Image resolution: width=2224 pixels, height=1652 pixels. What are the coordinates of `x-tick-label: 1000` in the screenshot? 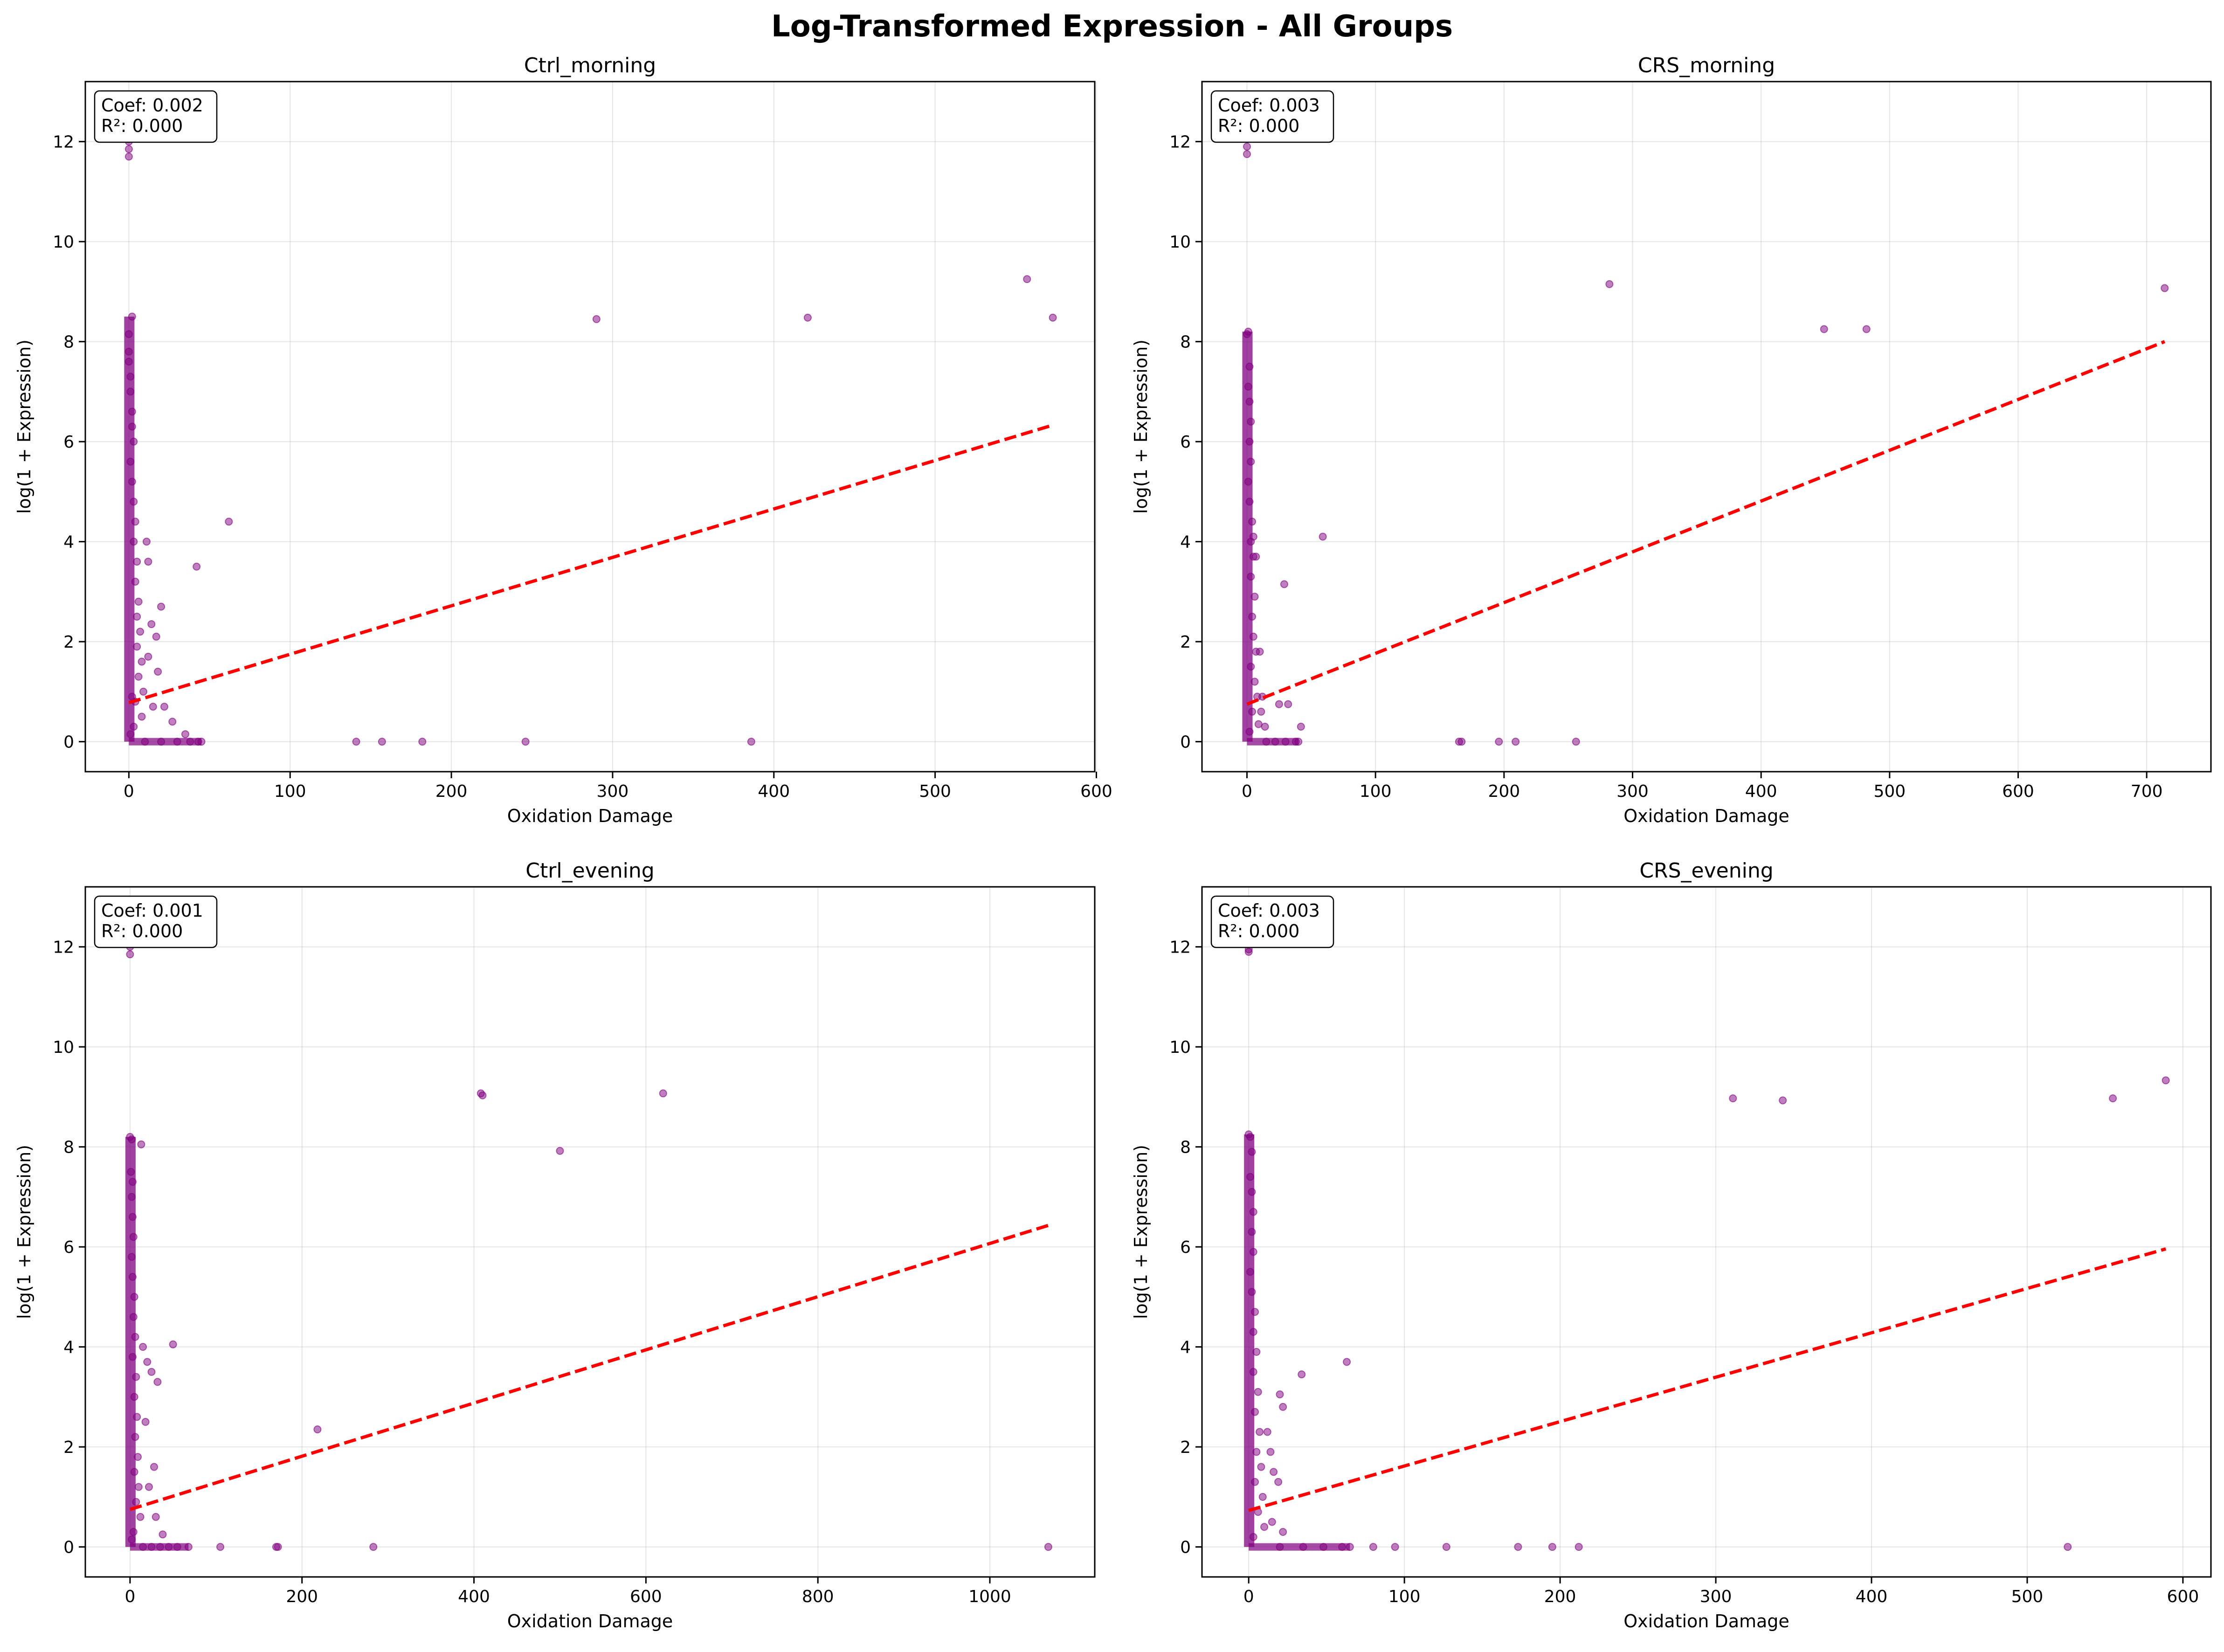 It's located at (990, 1596).